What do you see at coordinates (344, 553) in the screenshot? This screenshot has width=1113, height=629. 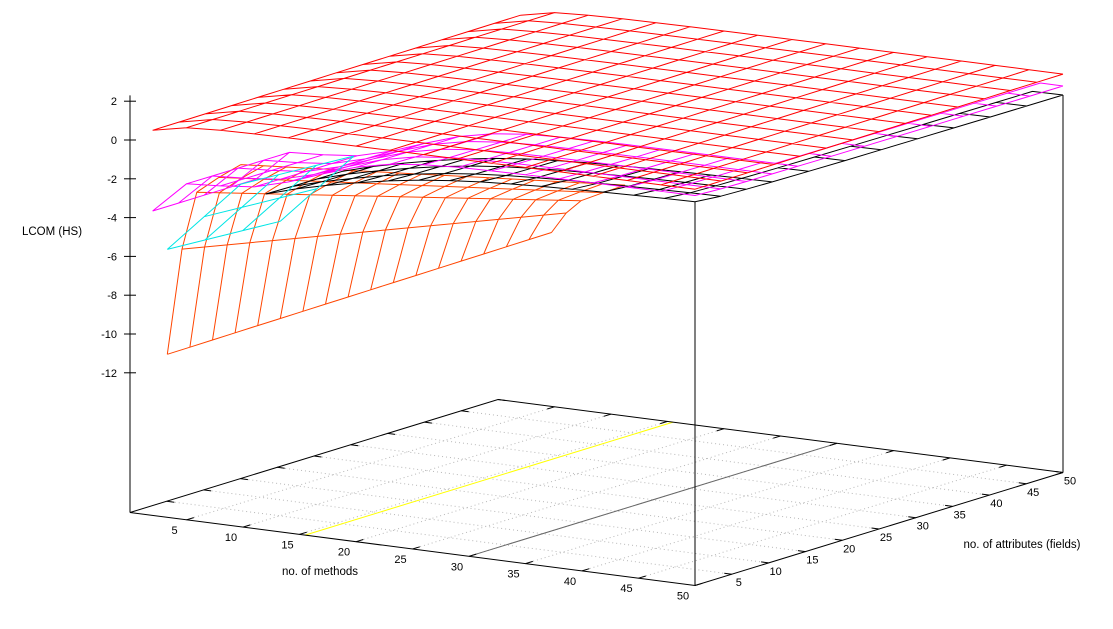 I see `x-tick-label: 20` at bounding box center [344, 553].